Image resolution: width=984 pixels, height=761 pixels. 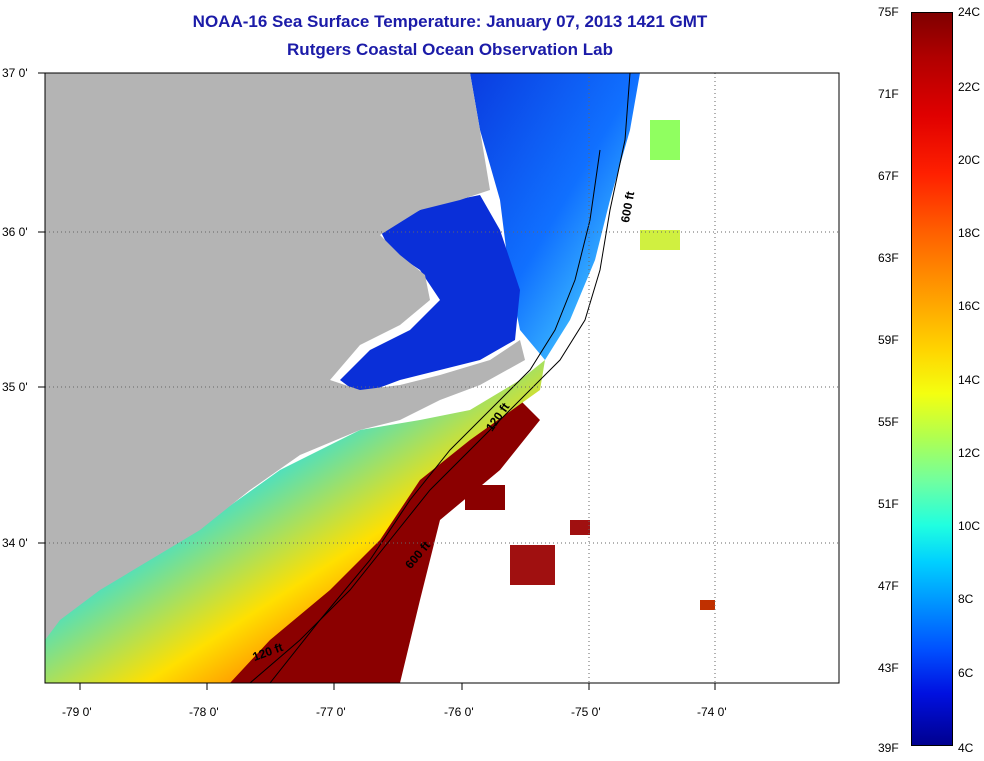 I want to click on cb-c-12: 12C, so click(x=969, y=453).